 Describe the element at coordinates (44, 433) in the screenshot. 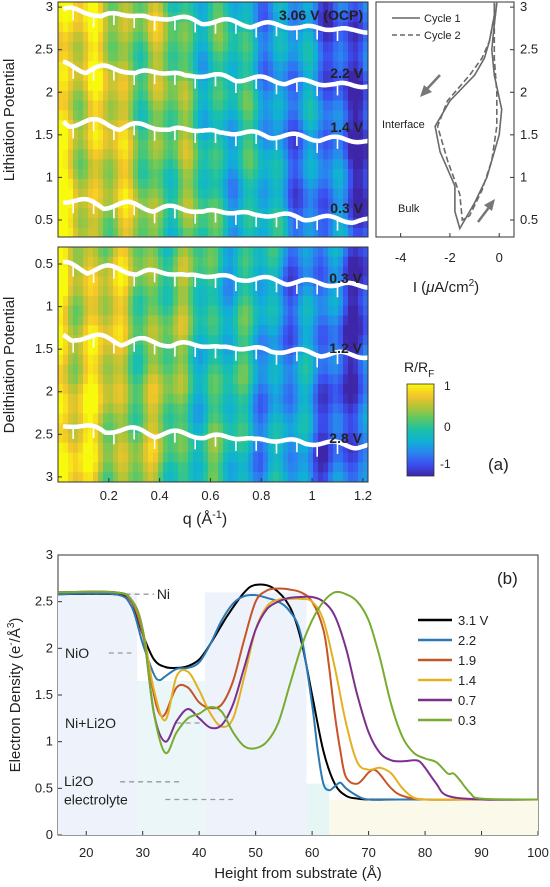

I see `y-tick-label: 2.5` at that location.